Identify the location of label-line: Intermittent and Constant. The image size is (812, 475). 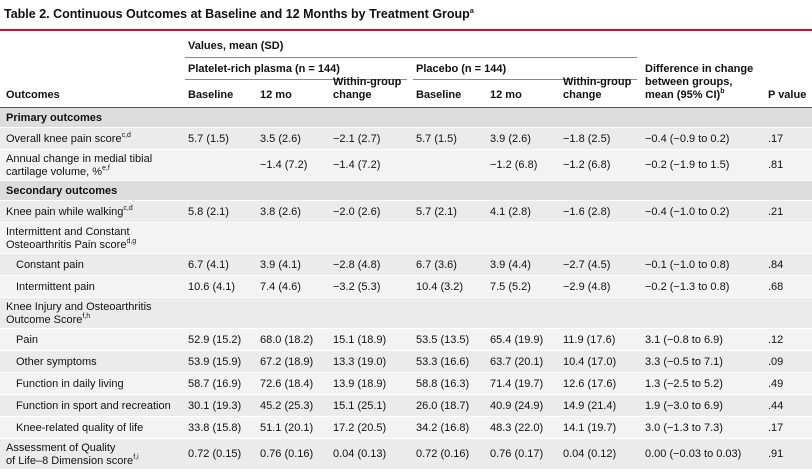
(68, 231).